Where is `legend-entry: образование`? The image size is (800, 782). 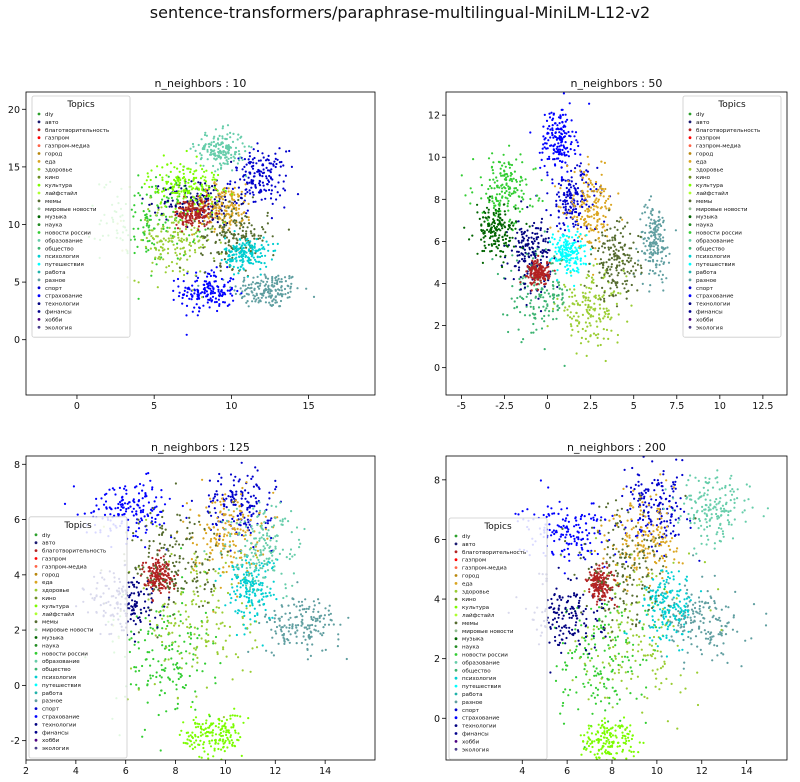 legend-entry: образование is located at coordinates (715, 241).